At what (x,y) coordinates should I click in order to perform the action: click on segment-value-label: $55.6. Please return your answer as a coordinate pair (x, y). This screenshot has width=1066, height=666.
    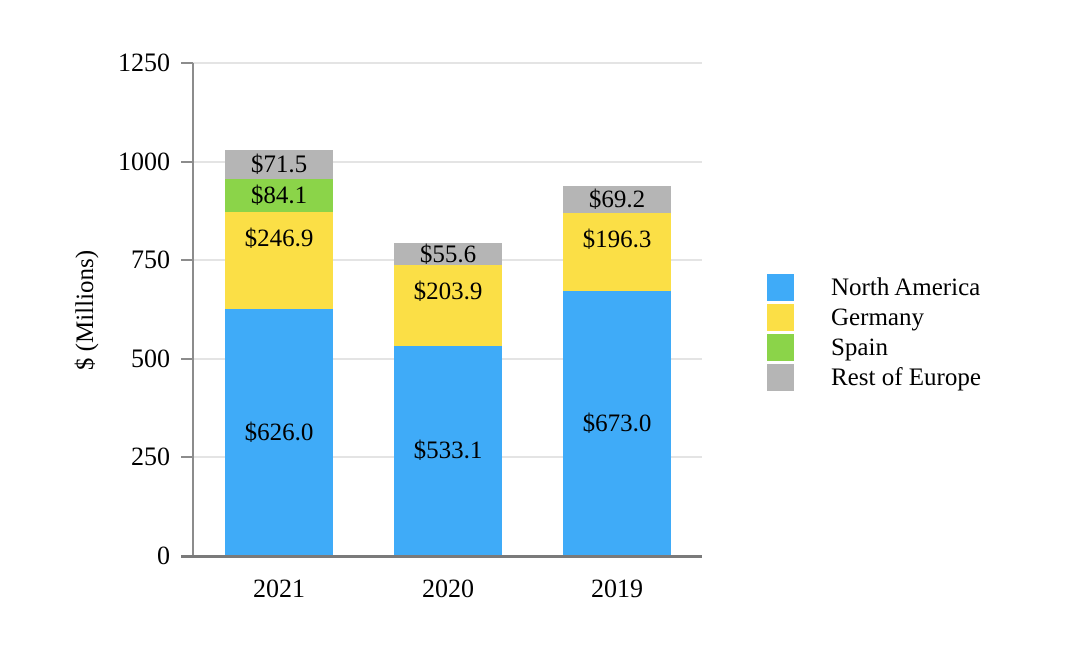
    Looking at the image, I should click on (448, 254).